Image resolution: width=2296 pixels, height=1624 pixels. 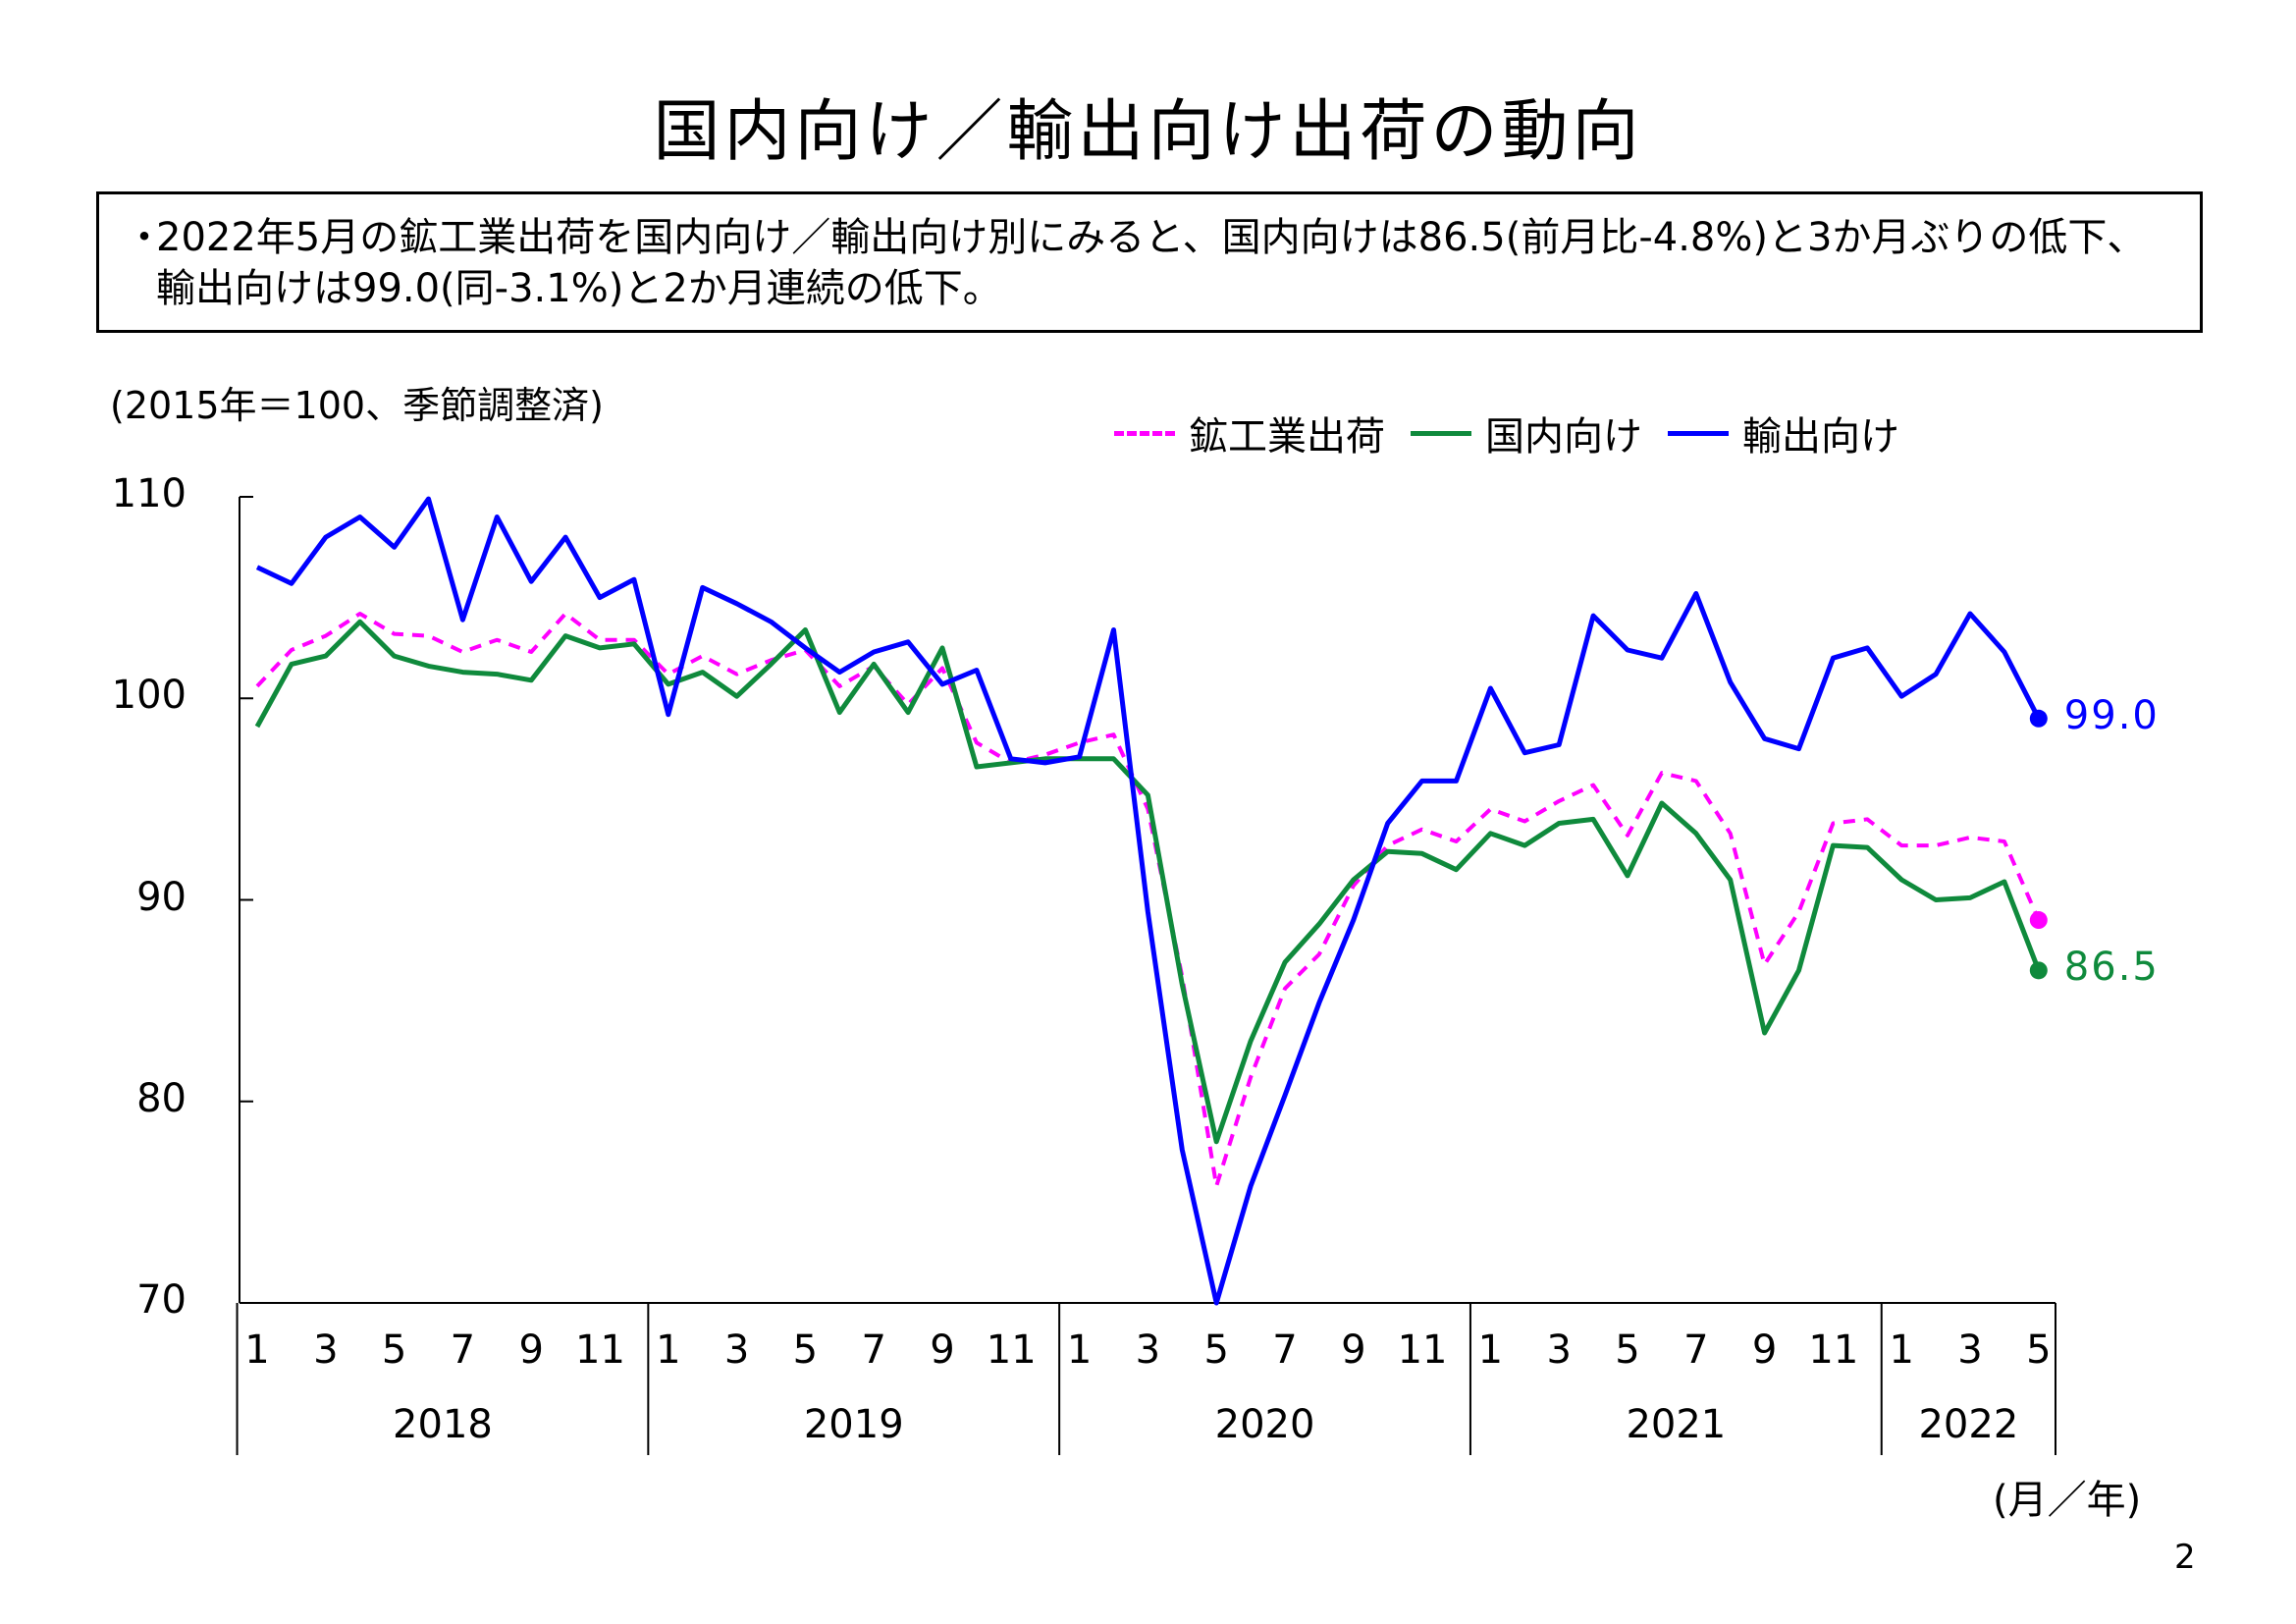 What do you see at coordinates (149, 696) in the screenshot?
I see `y-tick-label: 100` at bounding box center [149, 696].